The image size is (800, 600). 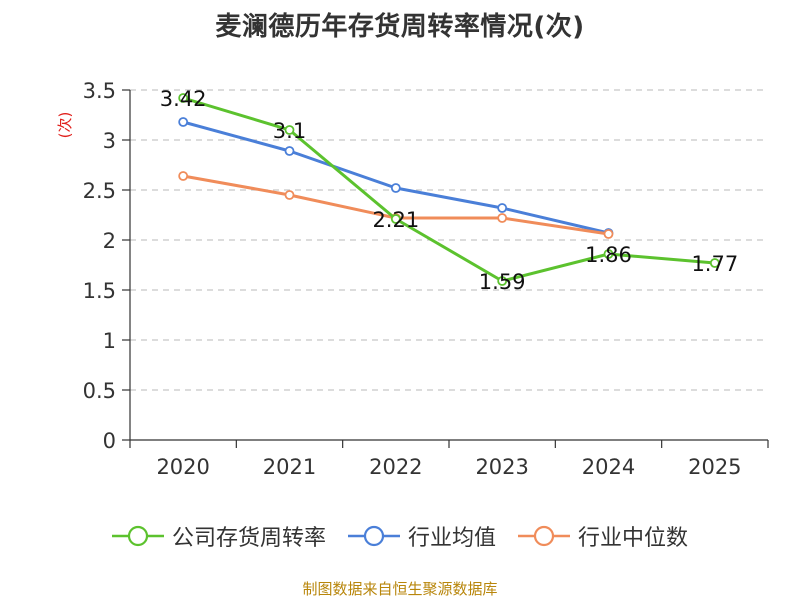 I want to click on data-label: 1.77, so click(x=714, y=264).